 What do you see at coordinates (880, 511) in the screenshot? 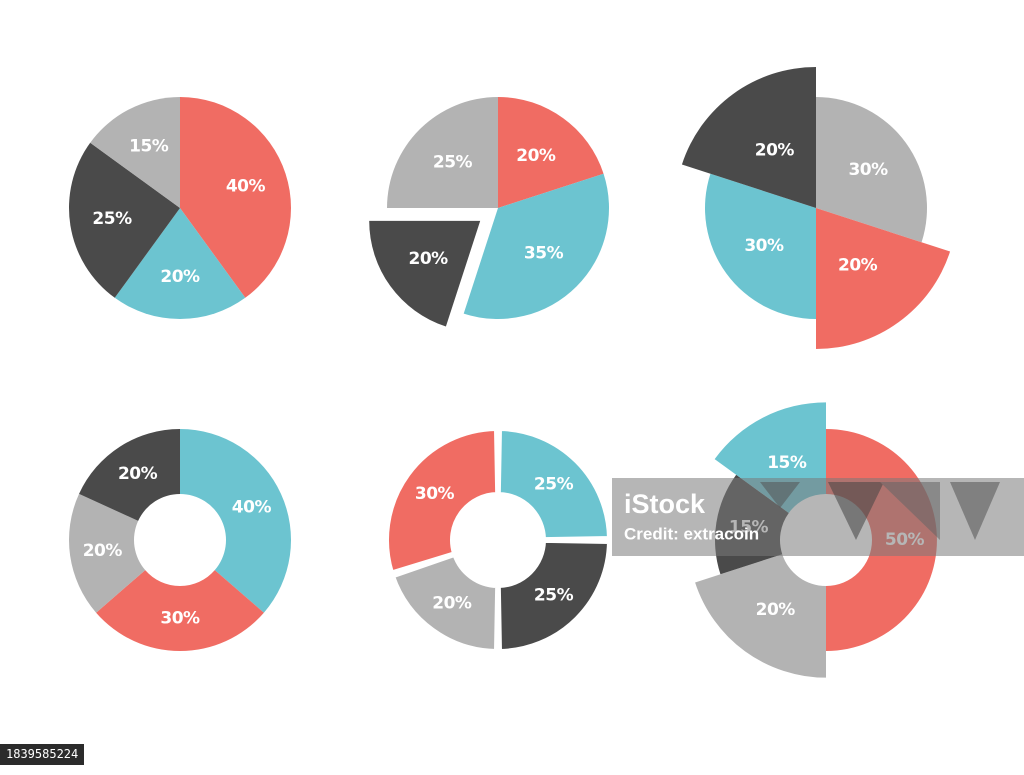
I see `watermark-pattern` at bounding box center [880, 511].